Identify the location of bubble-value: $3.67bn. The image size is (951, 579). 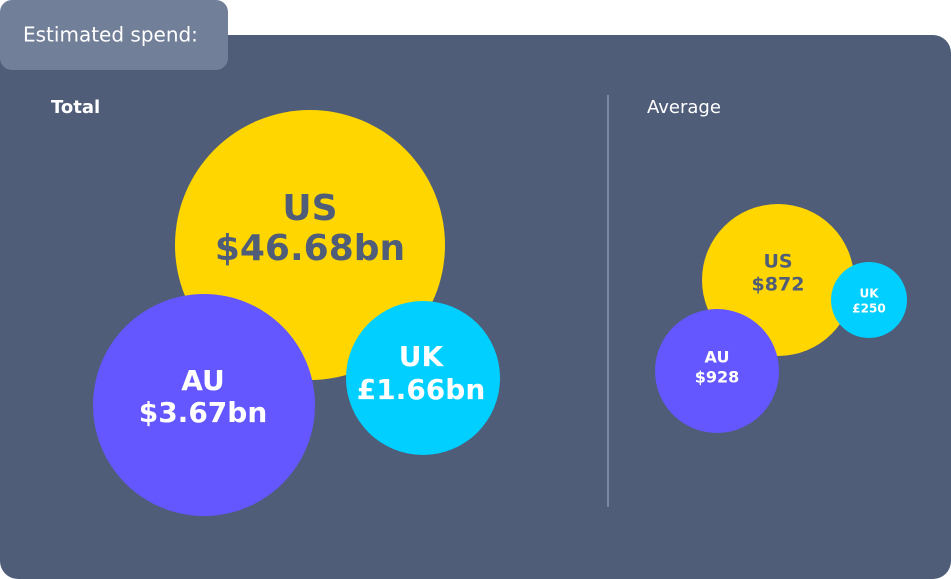
(203, 412).